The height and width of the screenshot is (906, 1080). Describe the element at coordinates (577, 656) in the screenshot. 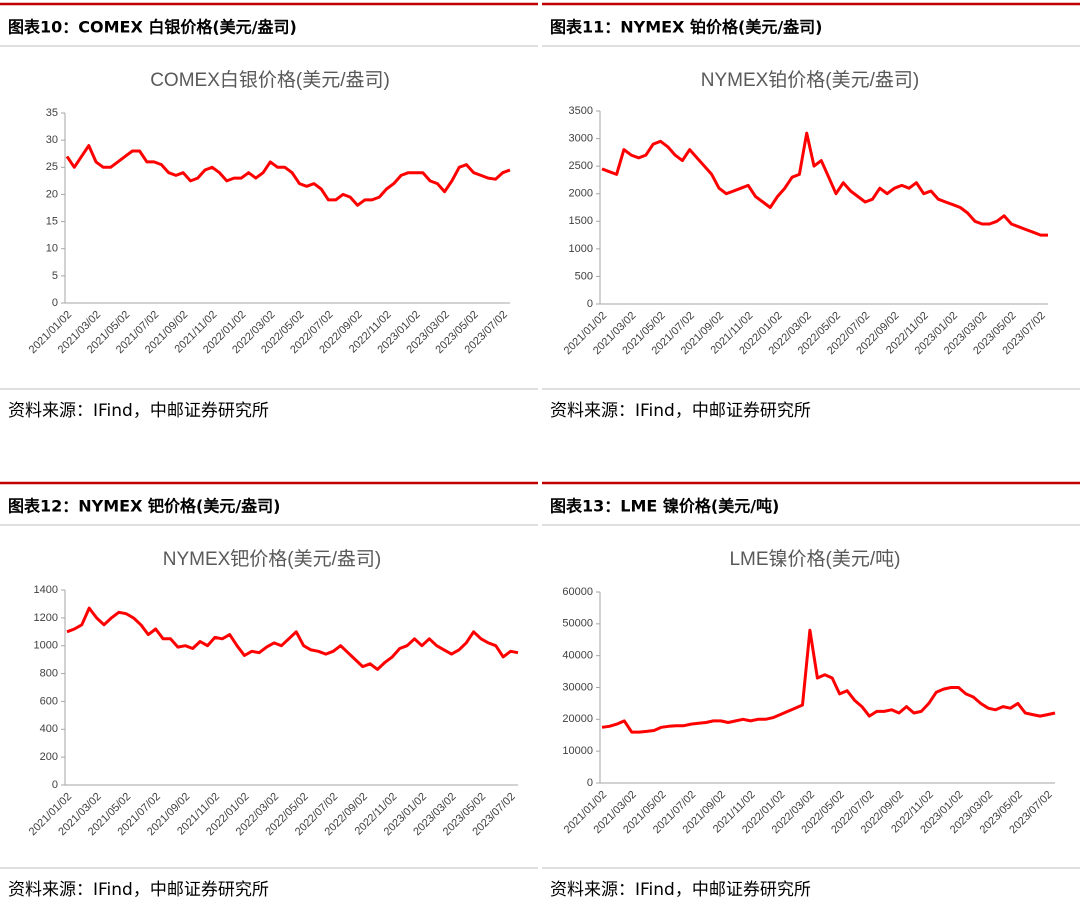

I see `y-tick-label: 40000` at that location.